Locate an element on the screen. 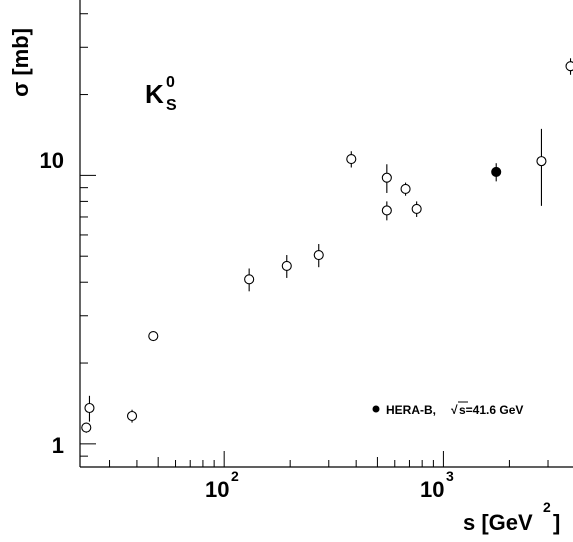 The height and width of the screenshot is (542, 573). x-tick-label-1000: 10 3 is located at coordinates (437, 485).